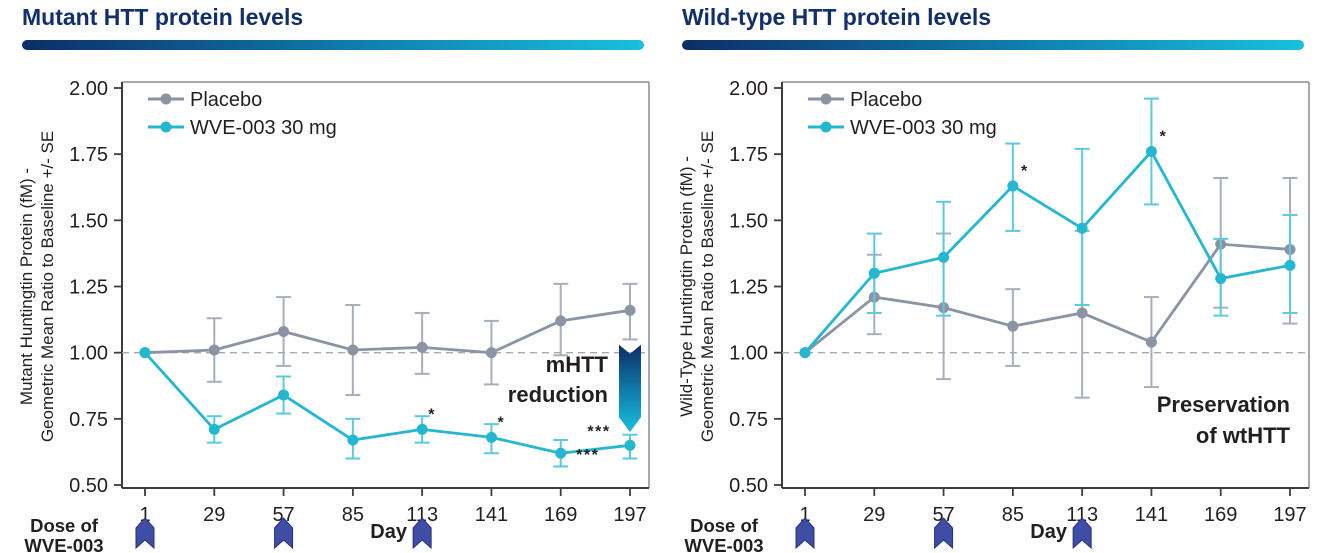  I want to click on panel-title-mutant: Mutant HTT protein levels, so click(163, 17).